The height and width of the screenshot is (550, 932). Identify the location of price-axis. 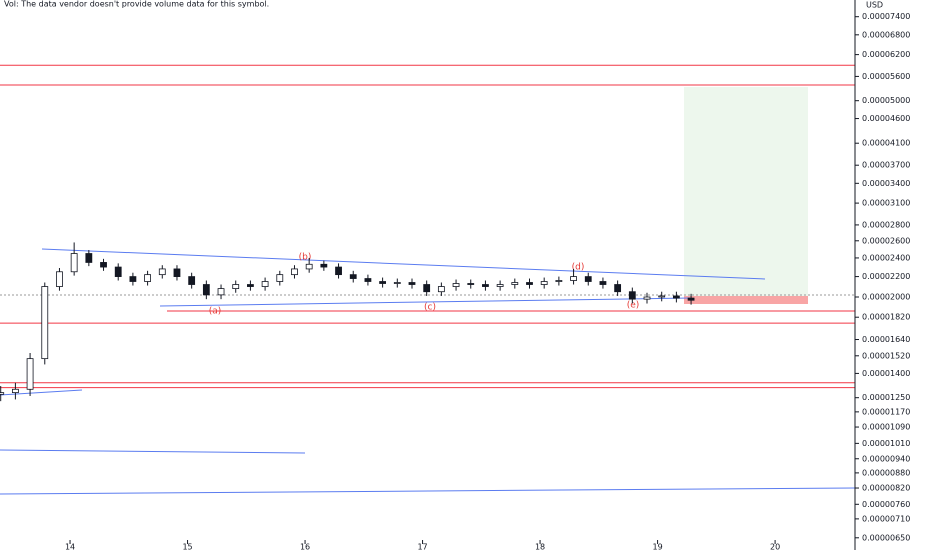
(893, 275).